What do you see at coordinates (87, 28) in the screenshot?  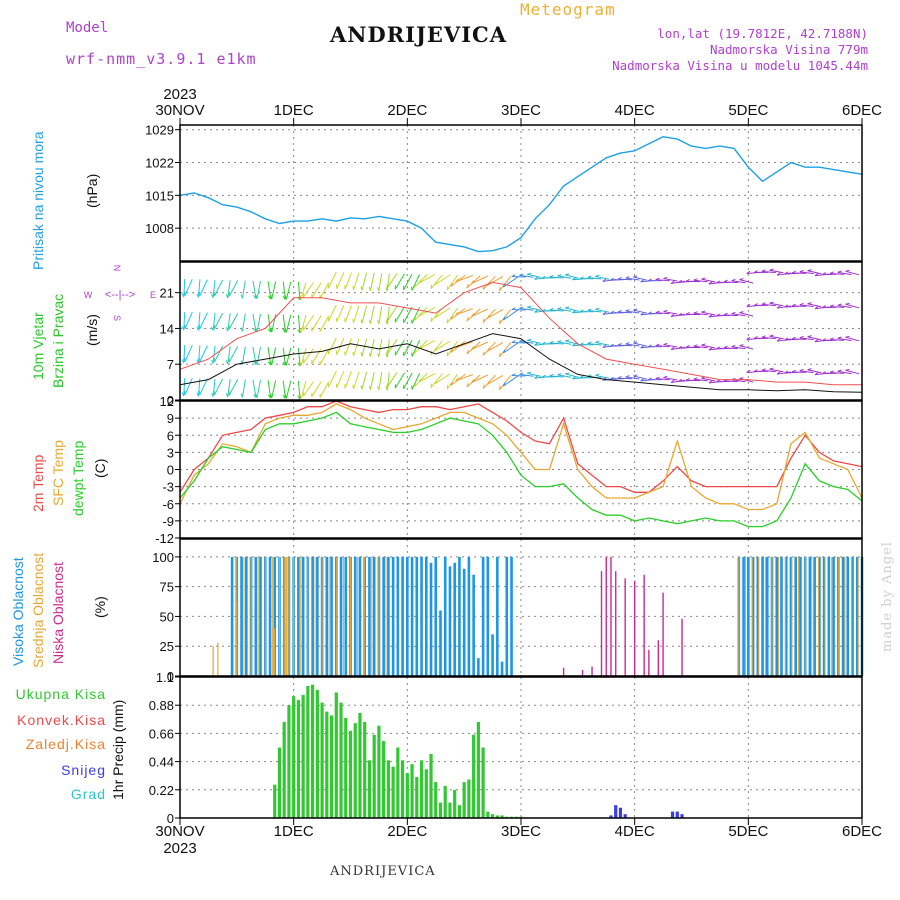 I see `model-label: Model` at bounding box center [87, 28].